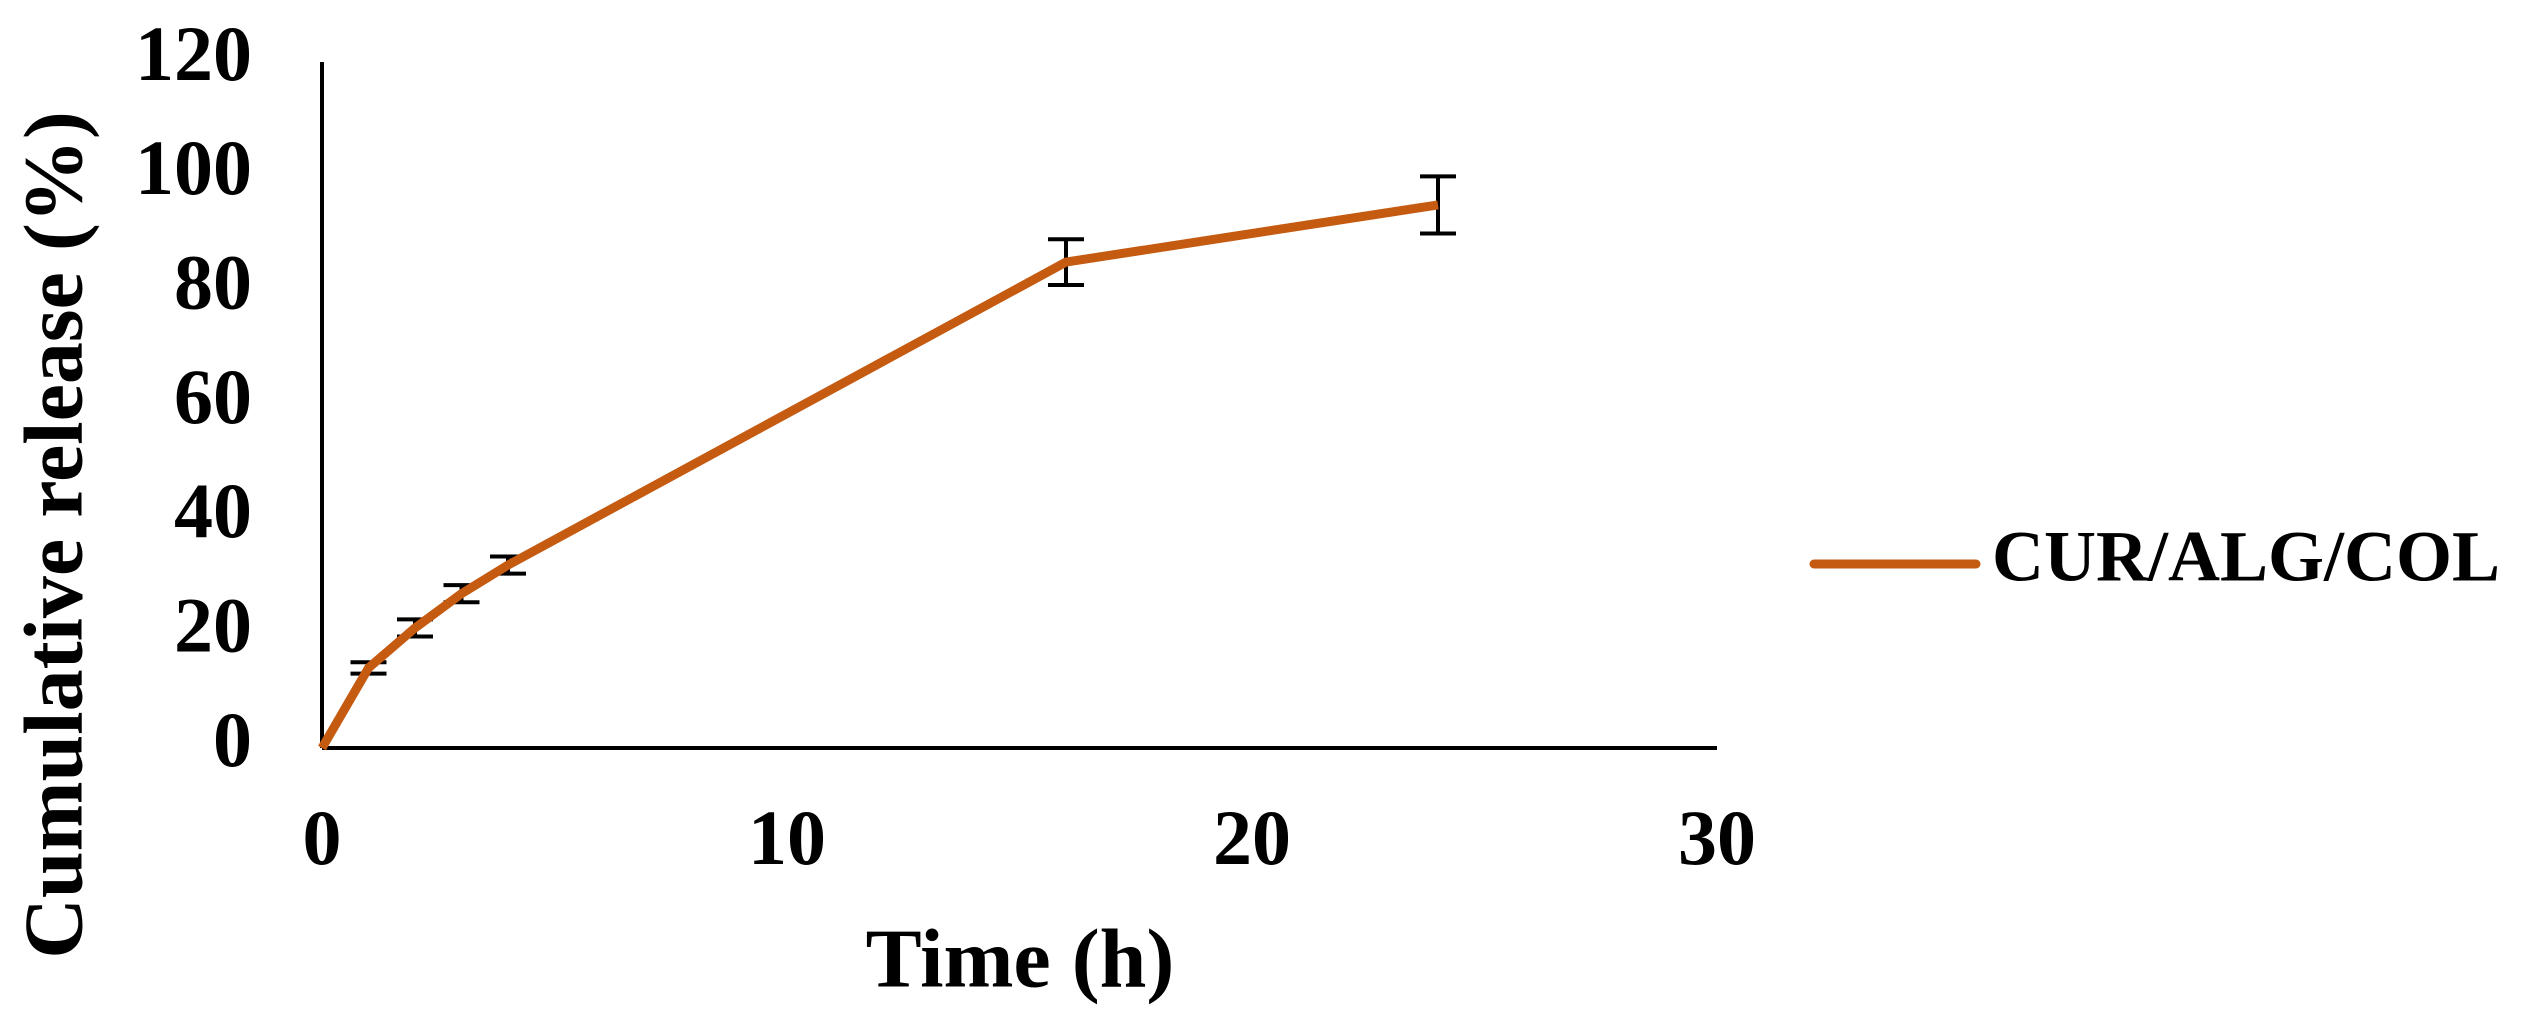 This screenshot has width=2540, height=1035. I want to click on x-tick-label: 0, so click(322, 837).